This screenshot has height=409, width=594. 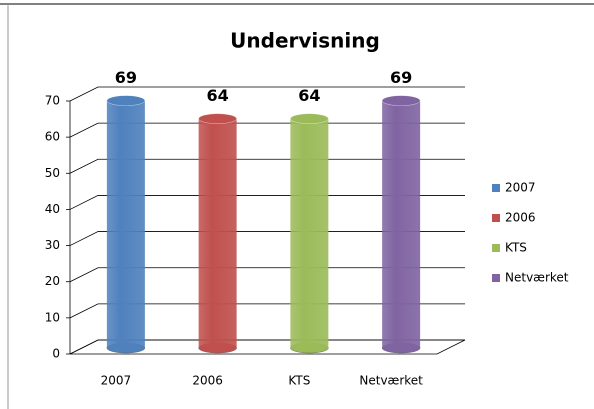 I want to click on legend-label: Netværket, so click(x=537, y=278).